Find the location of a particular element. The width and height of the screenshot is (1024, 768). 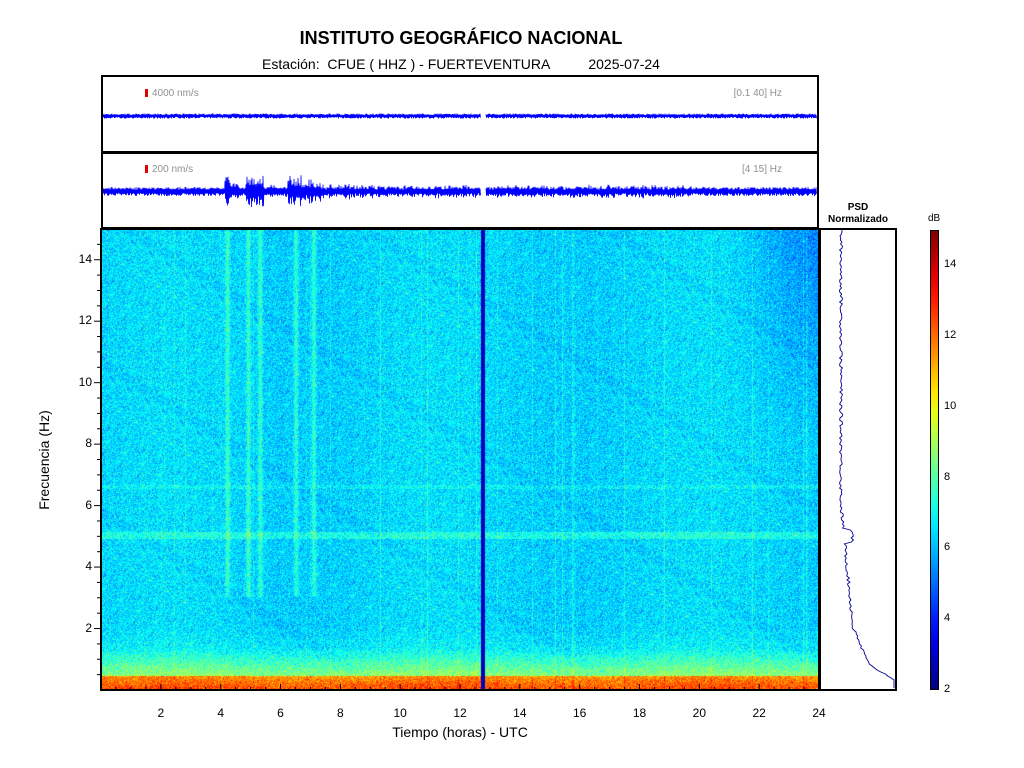

colorbar is located at coordinates (934, 460).